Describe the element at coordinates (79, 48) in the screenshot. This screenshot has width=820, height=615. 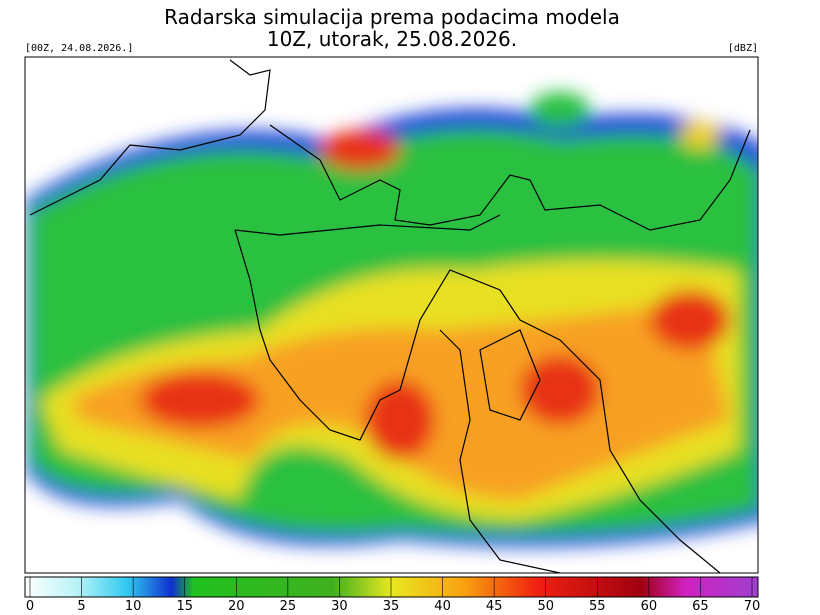
I see `run-label: [00Z, 24.08.2026.]` at that location.